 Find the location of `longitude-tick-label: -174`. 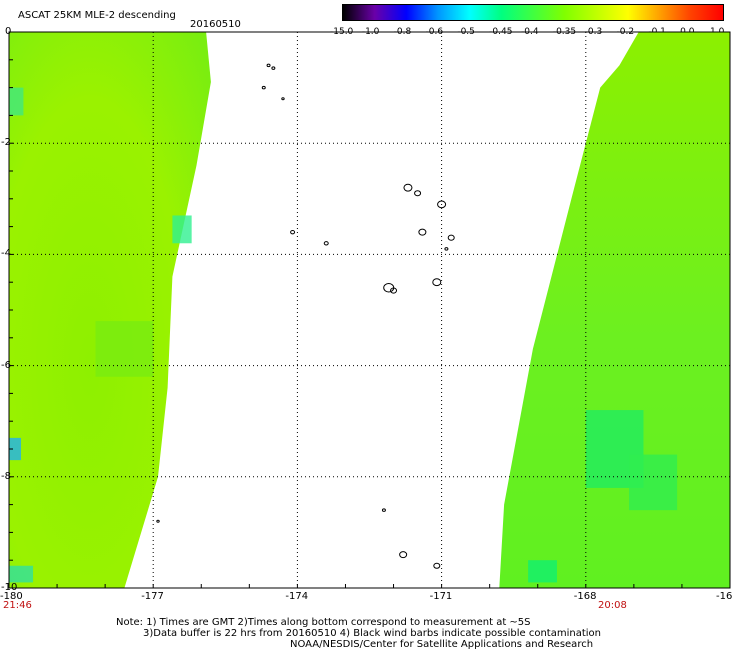

longitude-tick-label: -174 is located at coordinates (297, 596).